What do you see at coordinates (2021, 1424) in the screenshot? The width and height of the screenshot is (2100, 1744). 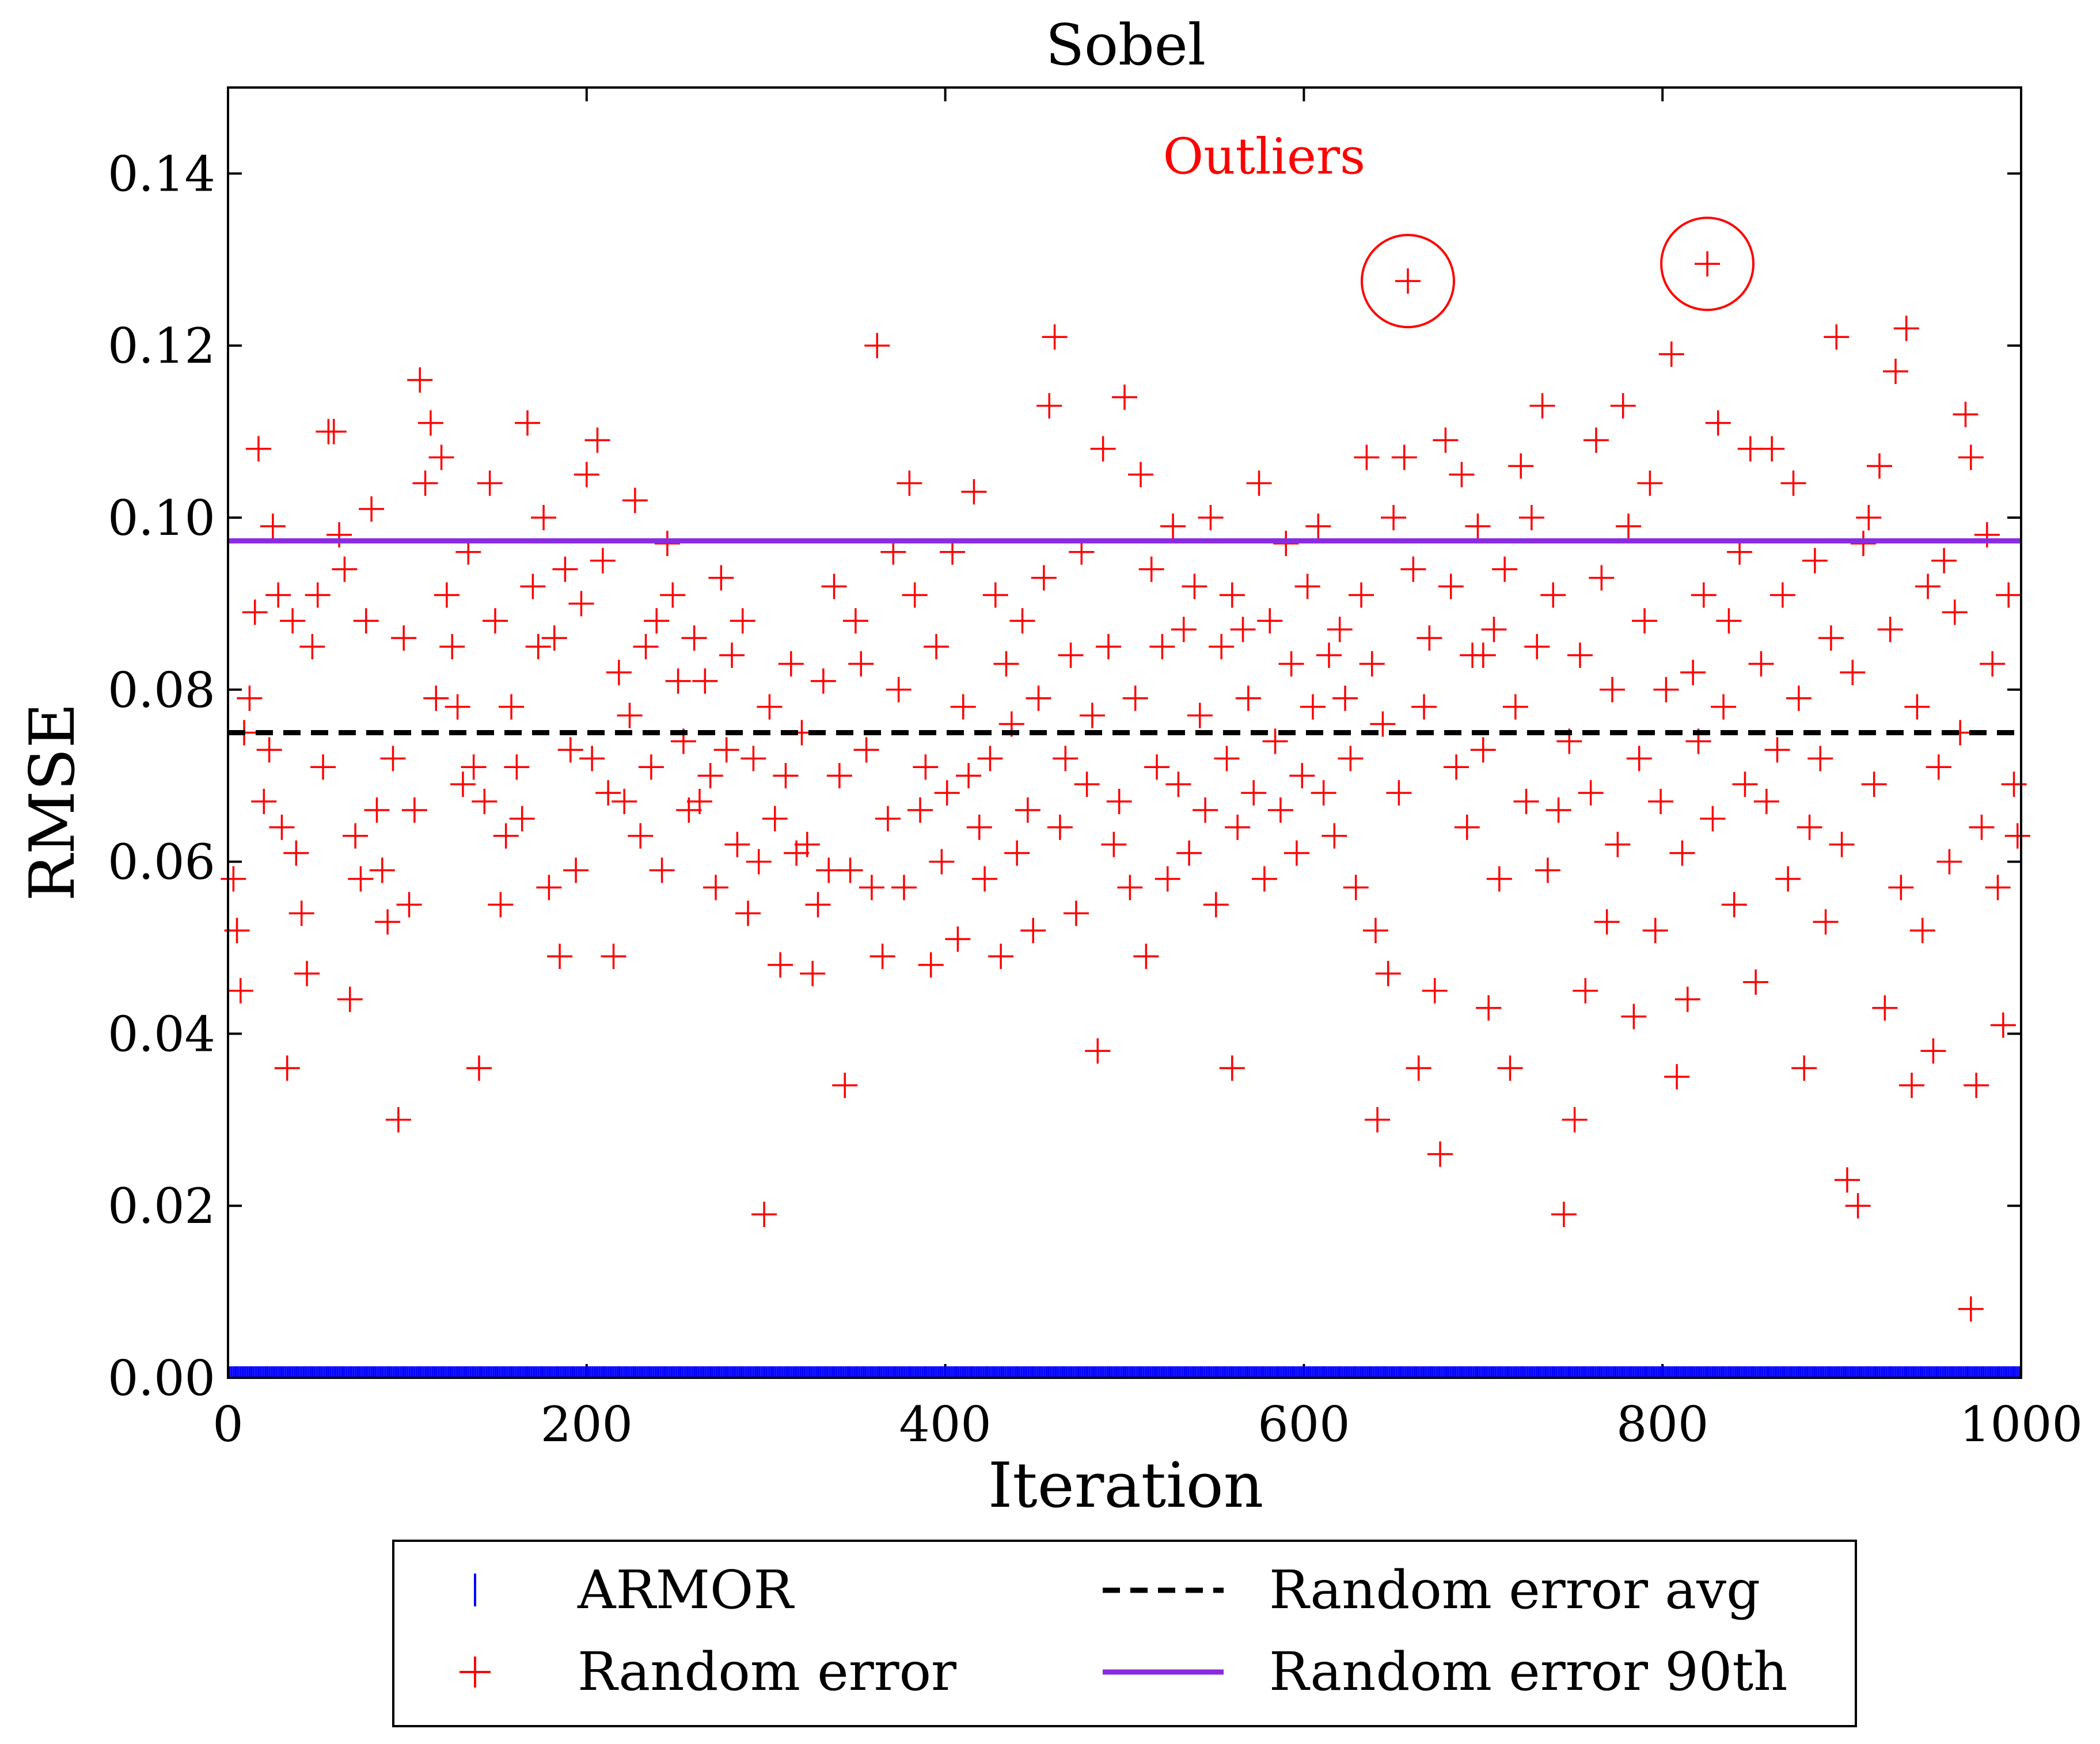 I see `x-tick-label-5: 1000` at bounding box center [2021, 1424].